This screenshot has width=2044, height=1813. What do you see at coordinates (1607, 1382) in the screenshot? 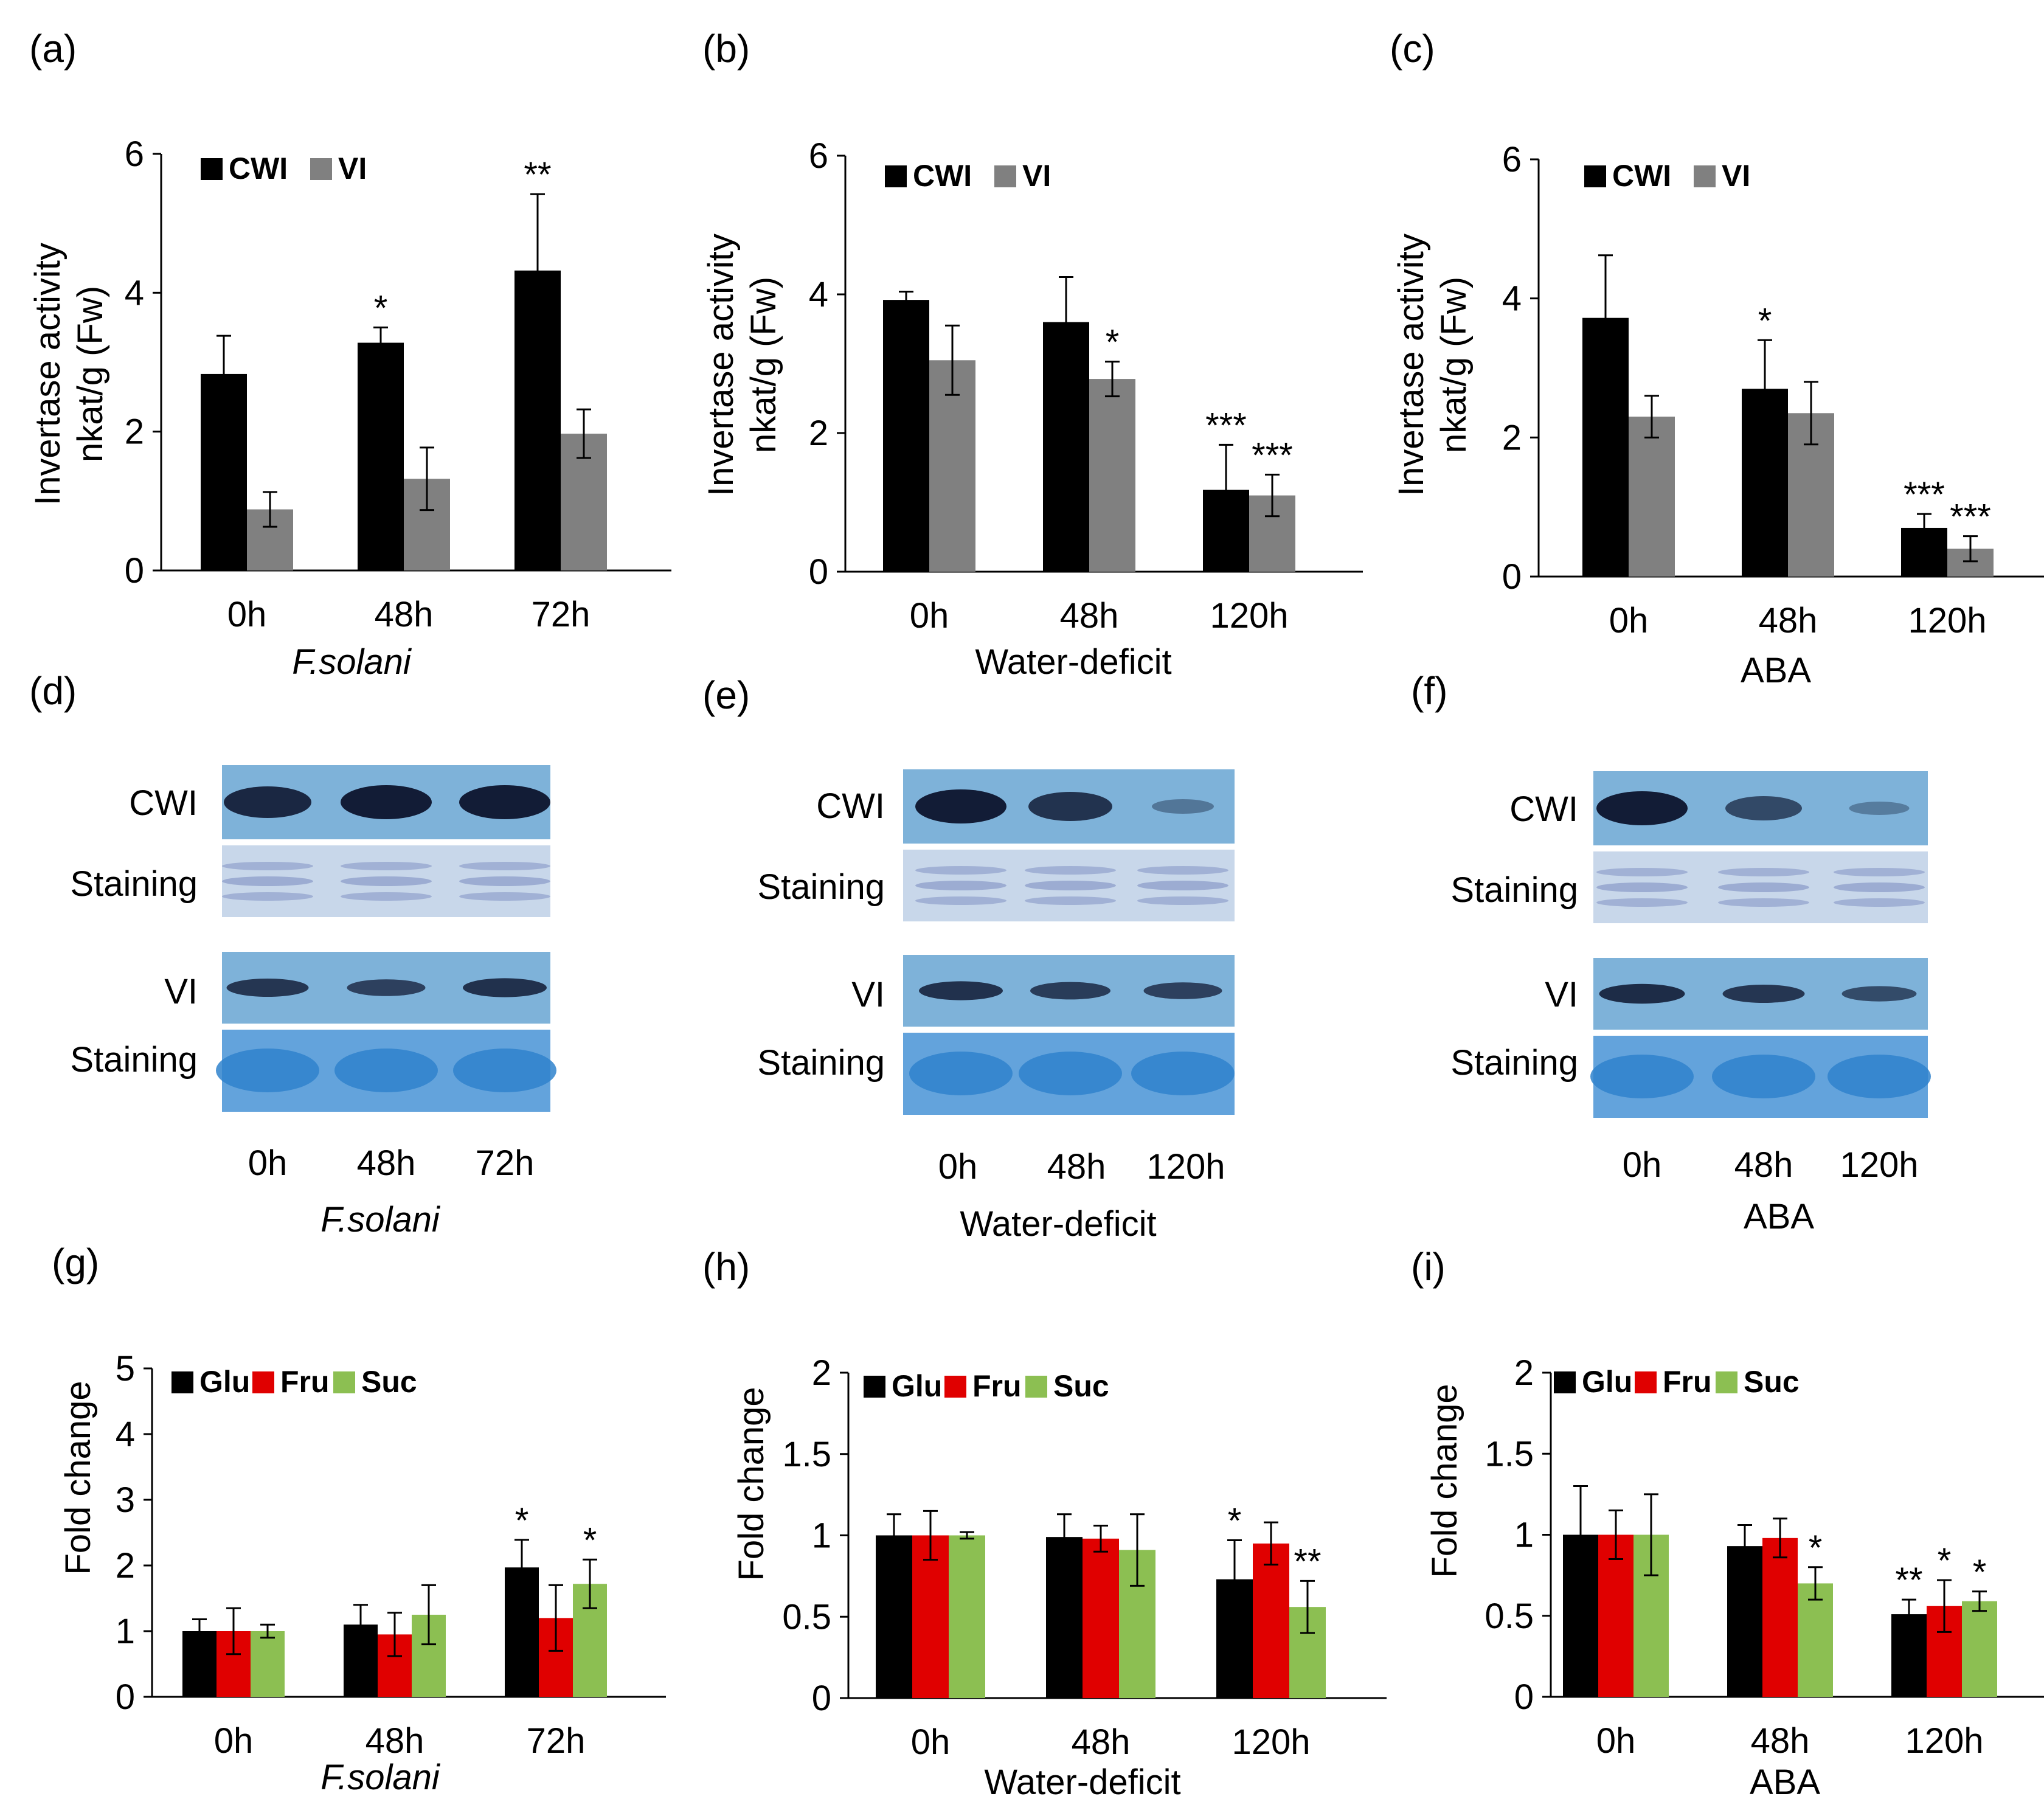
I see `legend-label-i-glu: Glu` at bounding box center [1607, 1382].